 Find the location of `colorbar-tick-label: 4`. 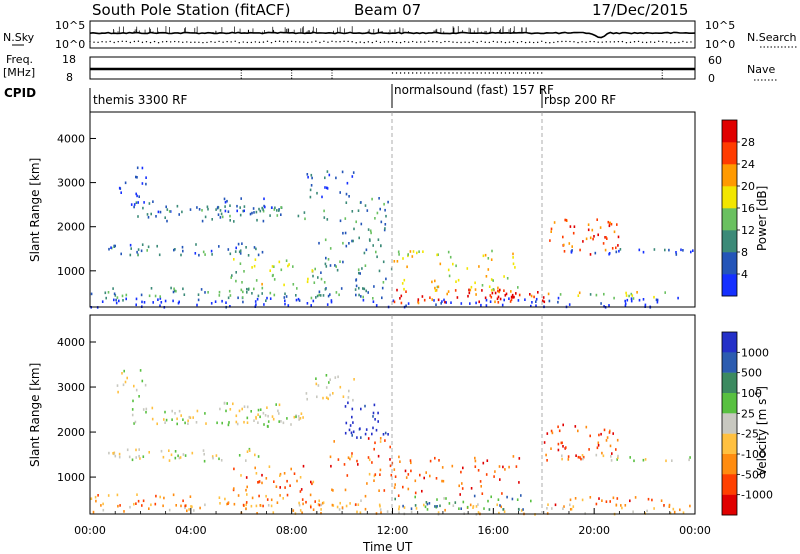

colorbar-tick-label: 4 is located at coordinates (744, 274).